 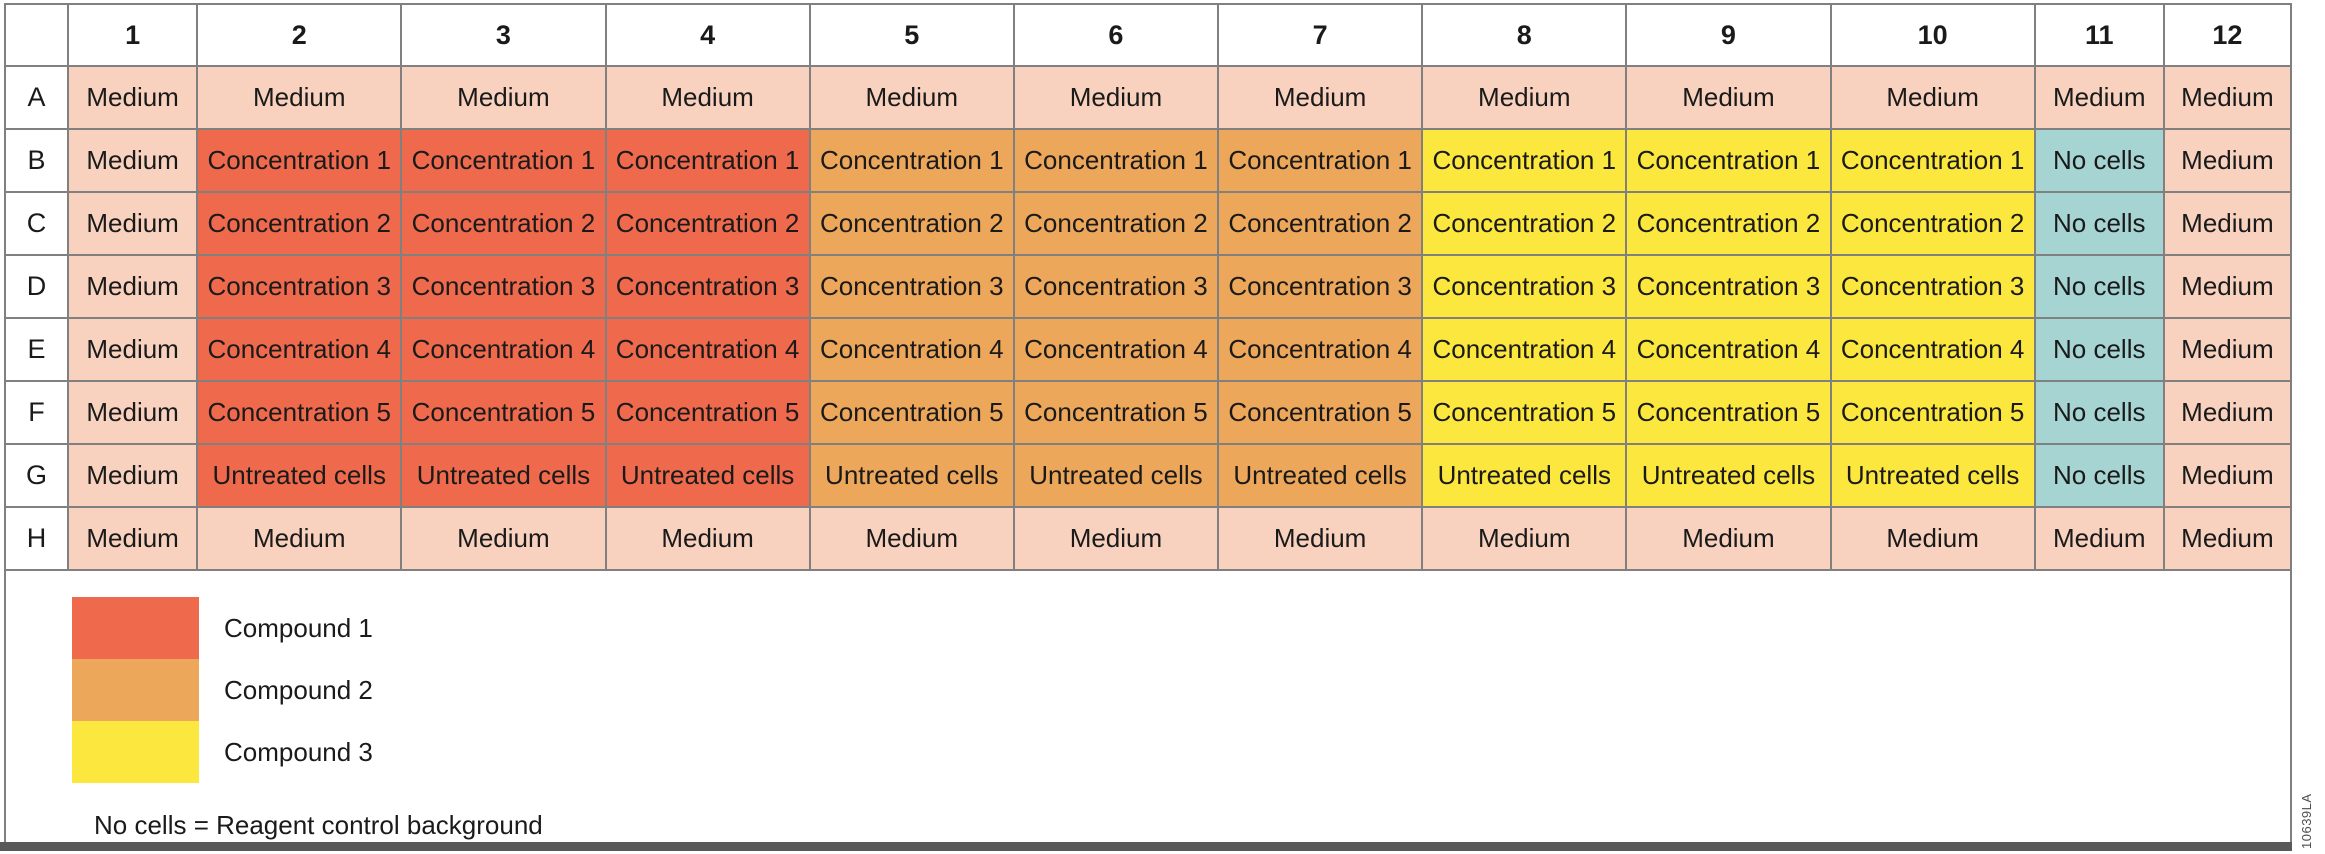 I want to click on legend-item-2: Compound 2, so click(x=306, y=690).